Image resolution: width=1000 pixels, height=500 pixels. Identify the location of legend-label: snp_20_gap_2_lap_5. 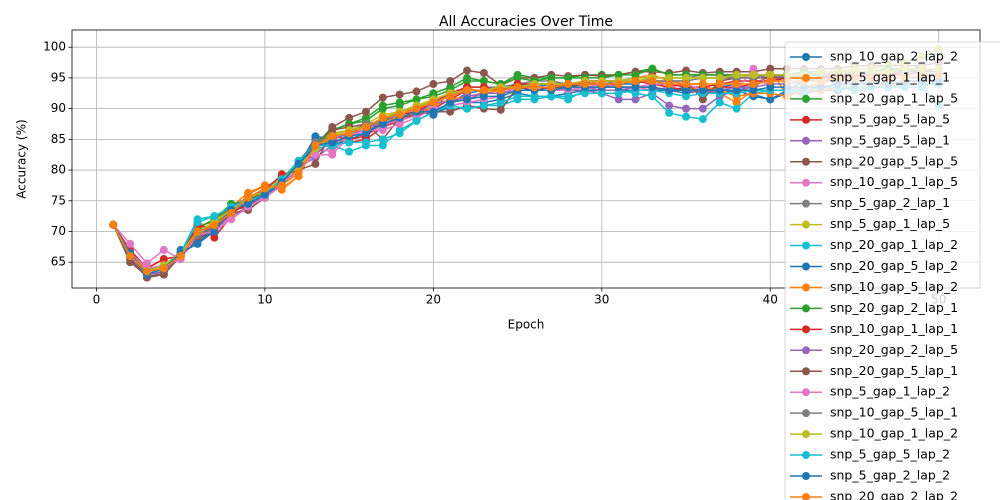
(894, 349).